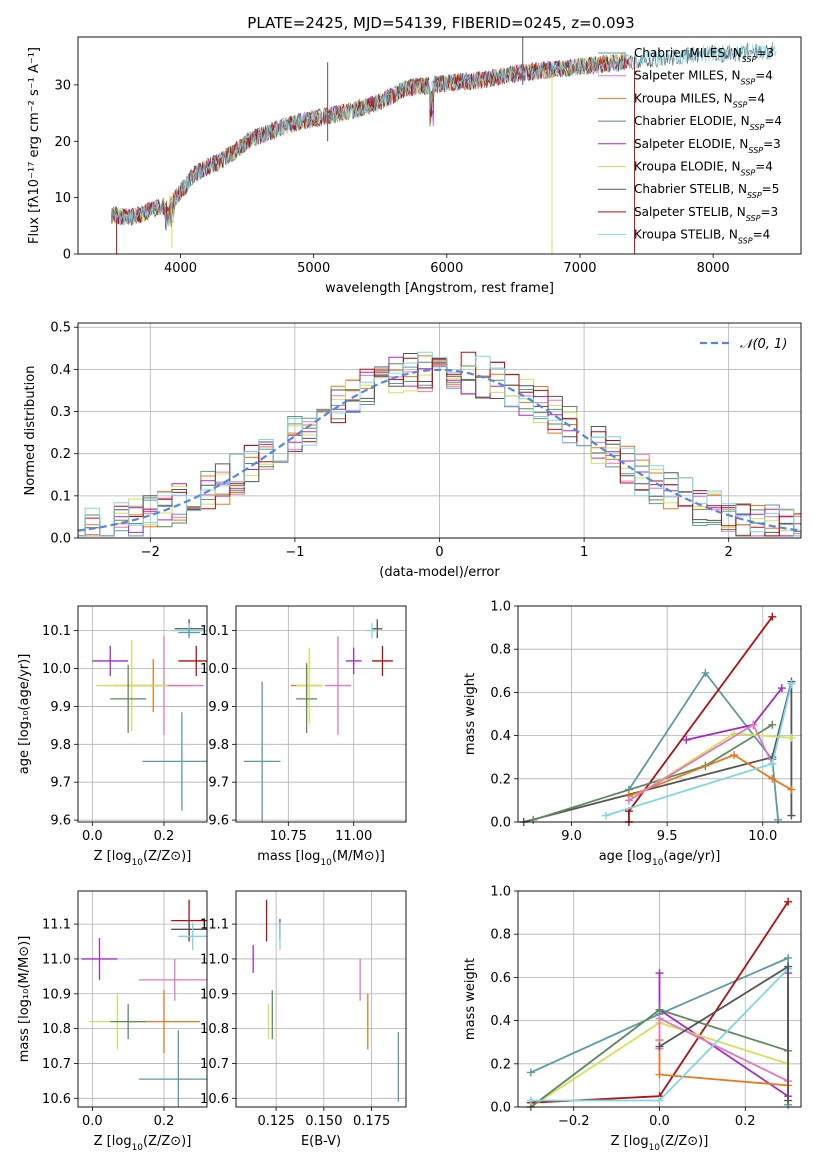  I want to click on x-axis-label: age [log10(age/yr)], so click(660, 858).